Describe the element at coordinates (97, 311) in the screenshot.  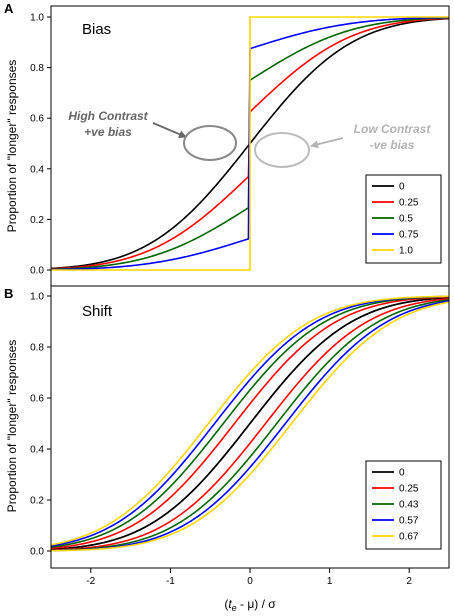
I see `panel-b-title: Shift` at that location.